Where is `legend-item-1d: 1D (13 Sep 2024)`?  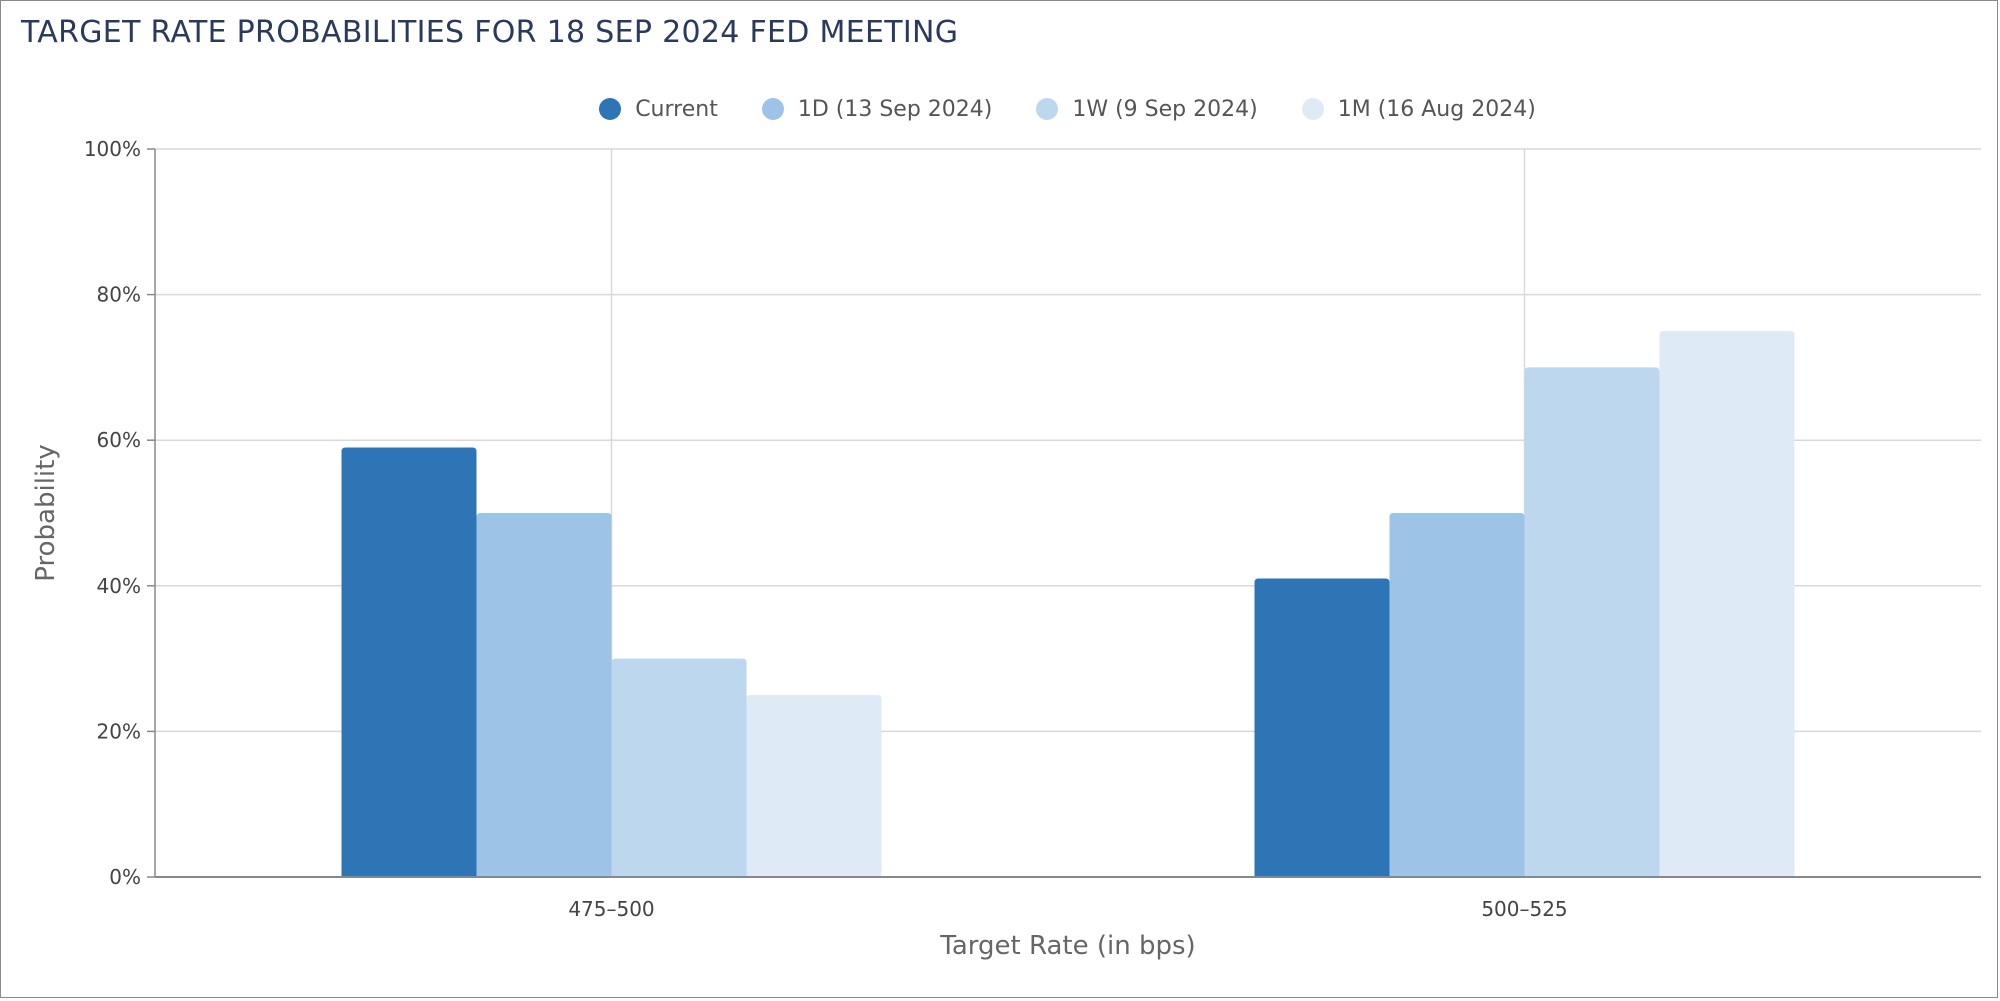
legend-item-1d: 1D (13 Sep 2024) is located at coordinates (877, 109).